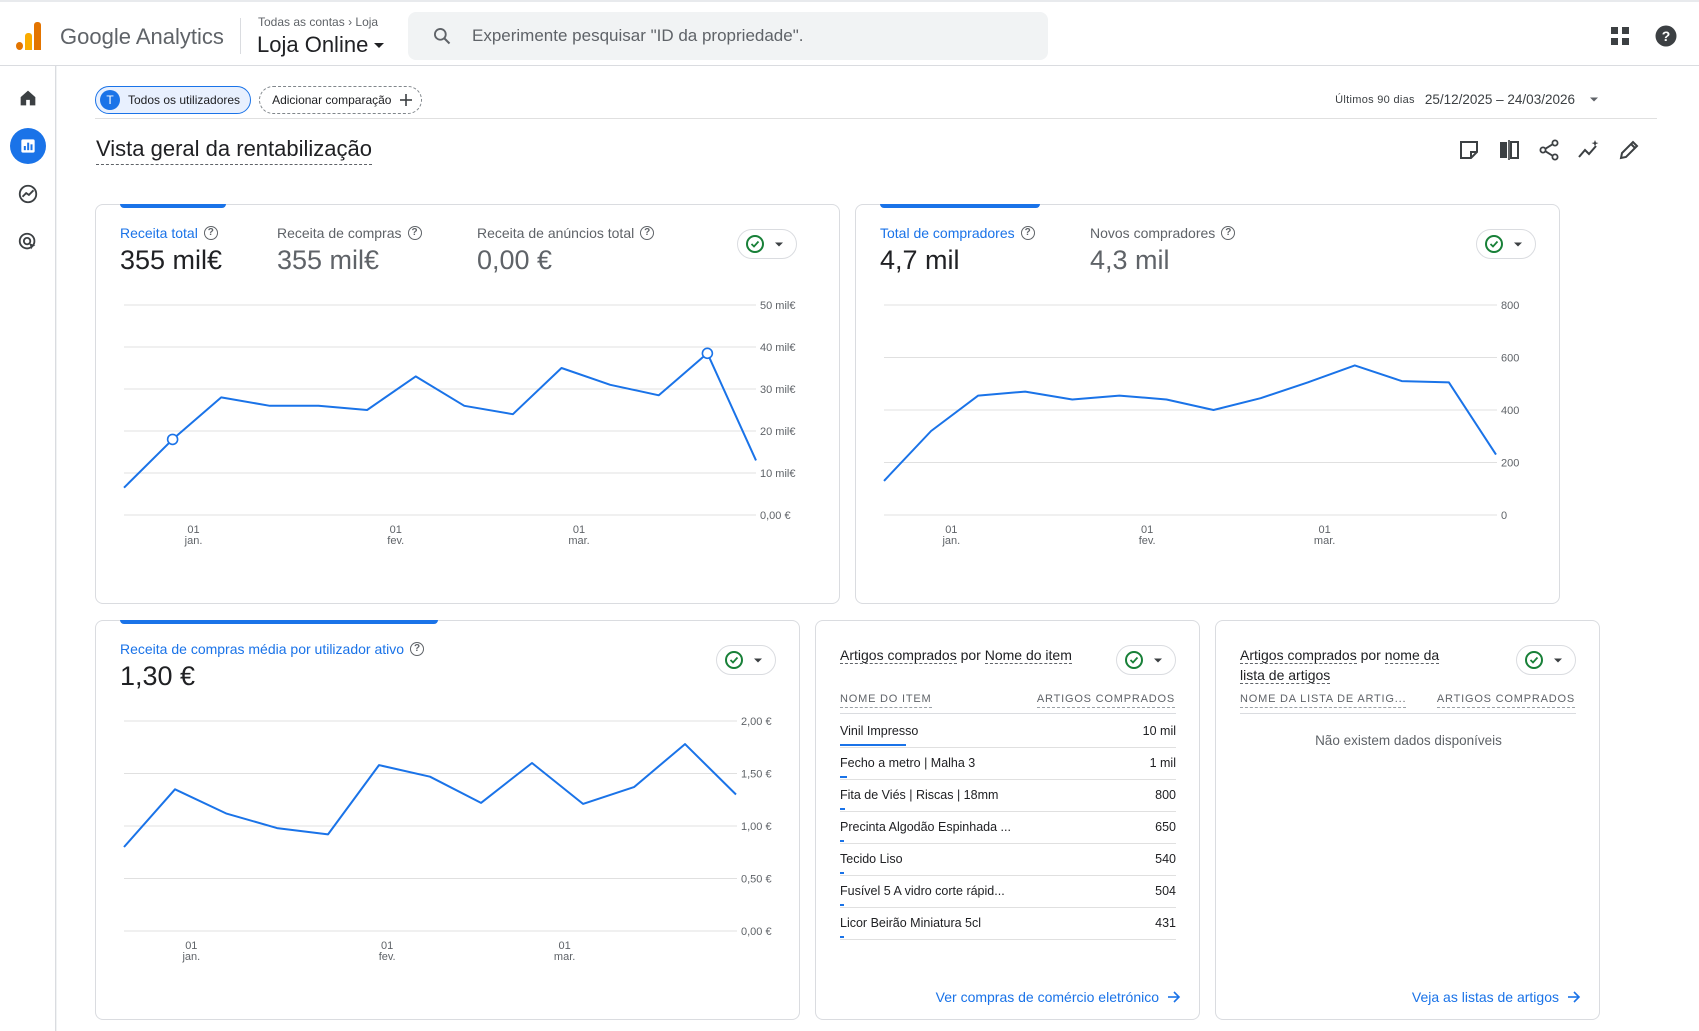 This screenshot has height=1031, width=1699. Describe the element at coordinates (387, 957) in the screenshot. I see `x-tick-month: fev.` at that location.